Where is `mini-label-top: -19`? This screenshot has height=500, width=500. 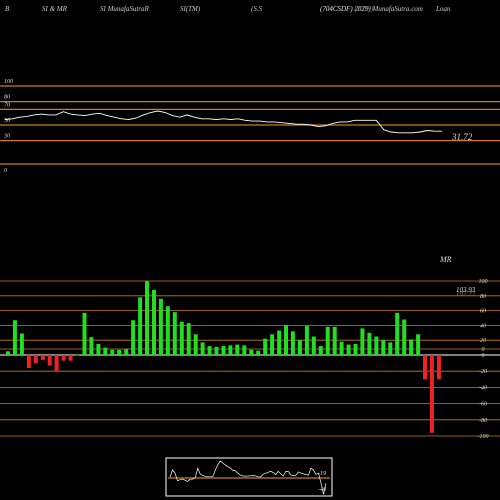
mini-label-top: -19 is located at coordinates (322, 474).